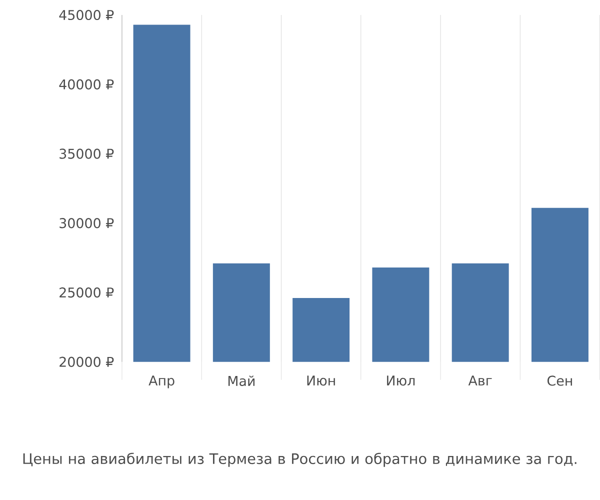 Image resolution: width=600 pixels, height=500 pixels. I want to click on x-tick-label: Сен, so click(560, 381).